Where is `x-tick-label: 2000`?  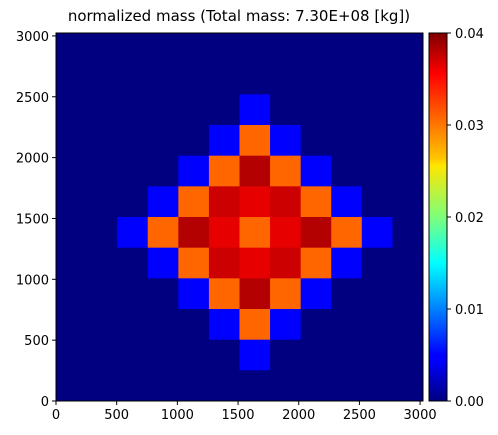
x-tick-label: 2000 is located at coordinates (298, 415).